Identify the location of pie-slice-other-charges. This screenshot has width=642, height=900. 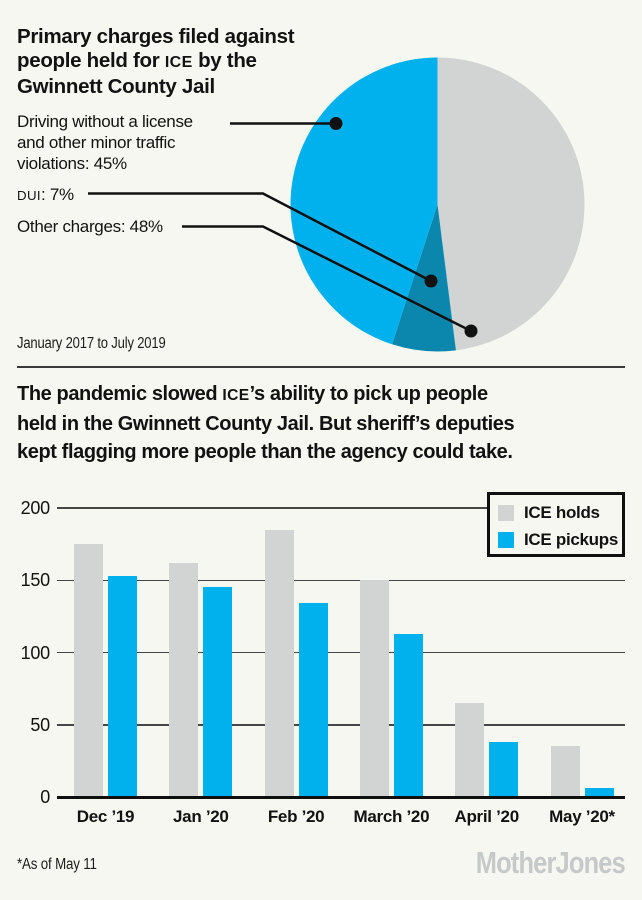
(511, 204).